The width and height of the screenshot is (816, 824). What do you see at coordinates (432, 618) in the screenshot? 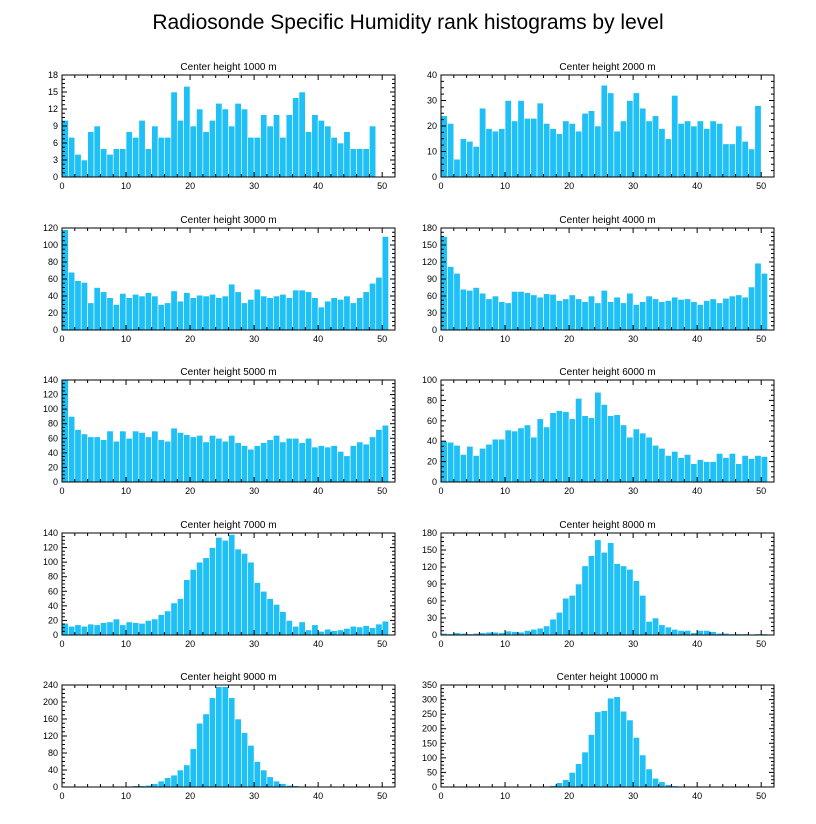
I see `y-tick-label: 30` at bounding box center [432, 618].